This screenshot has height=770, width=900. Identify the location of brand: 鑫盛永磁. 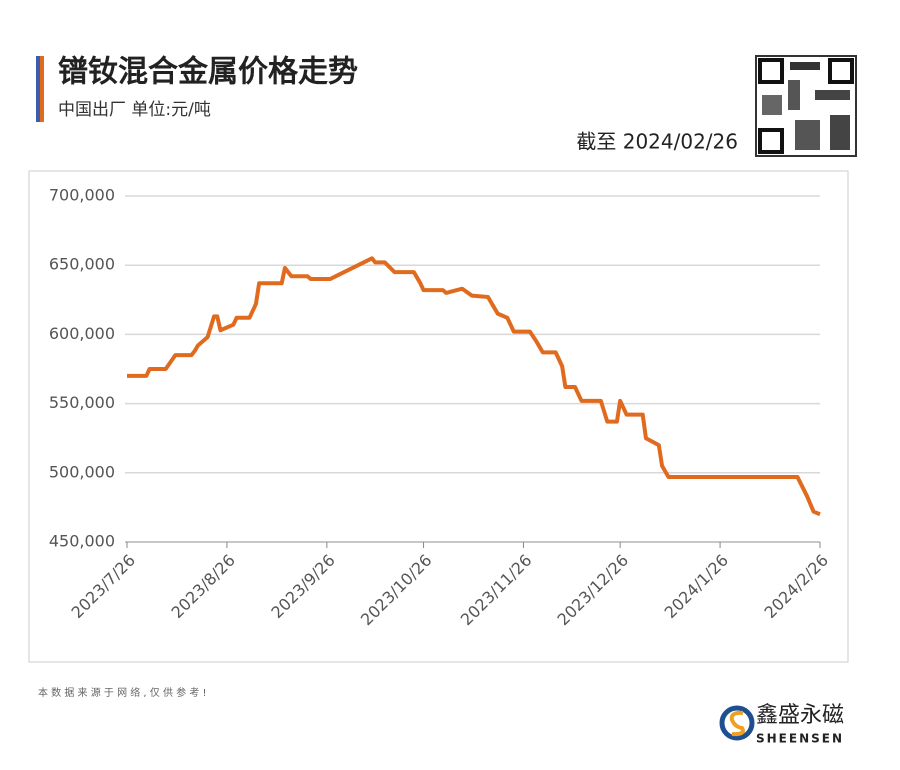
(800, 715).